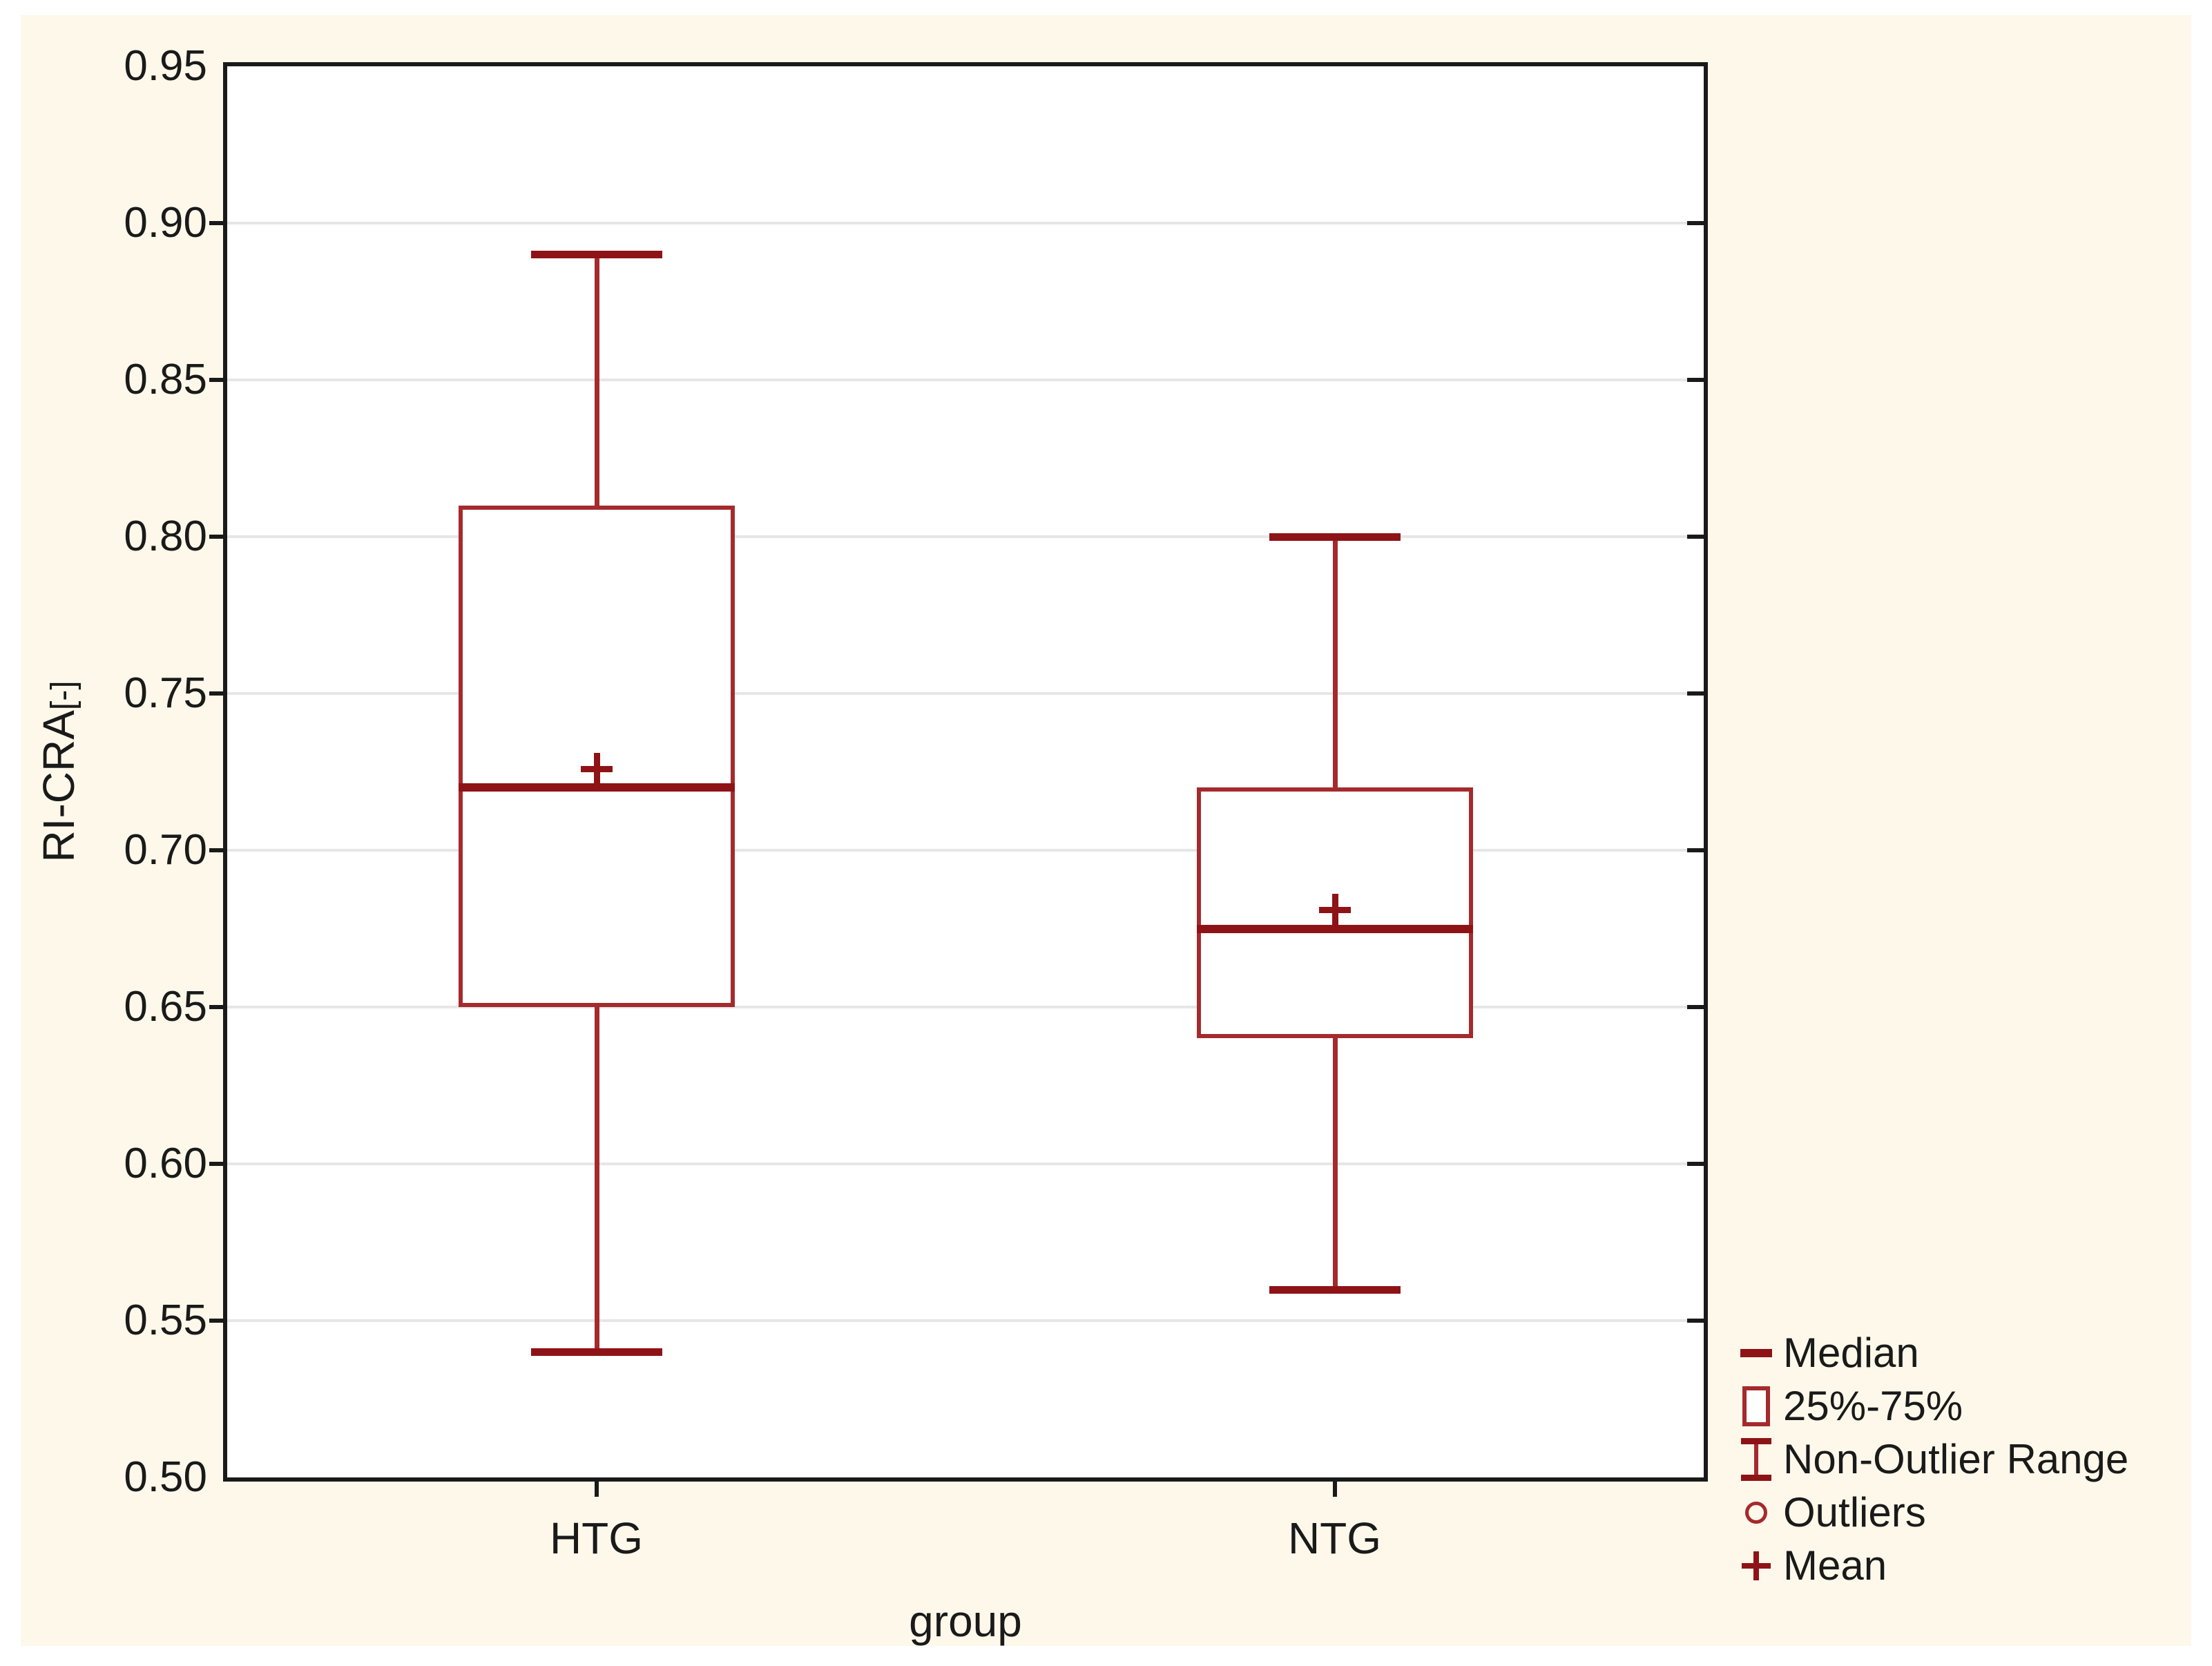 Image resolution: width=2212 pixels, height=1666 pixels. What do you see at coordinates (165, 379) in the screenshot?
I see `y-tick-label: 0.85` at bounding box center [165, 379].